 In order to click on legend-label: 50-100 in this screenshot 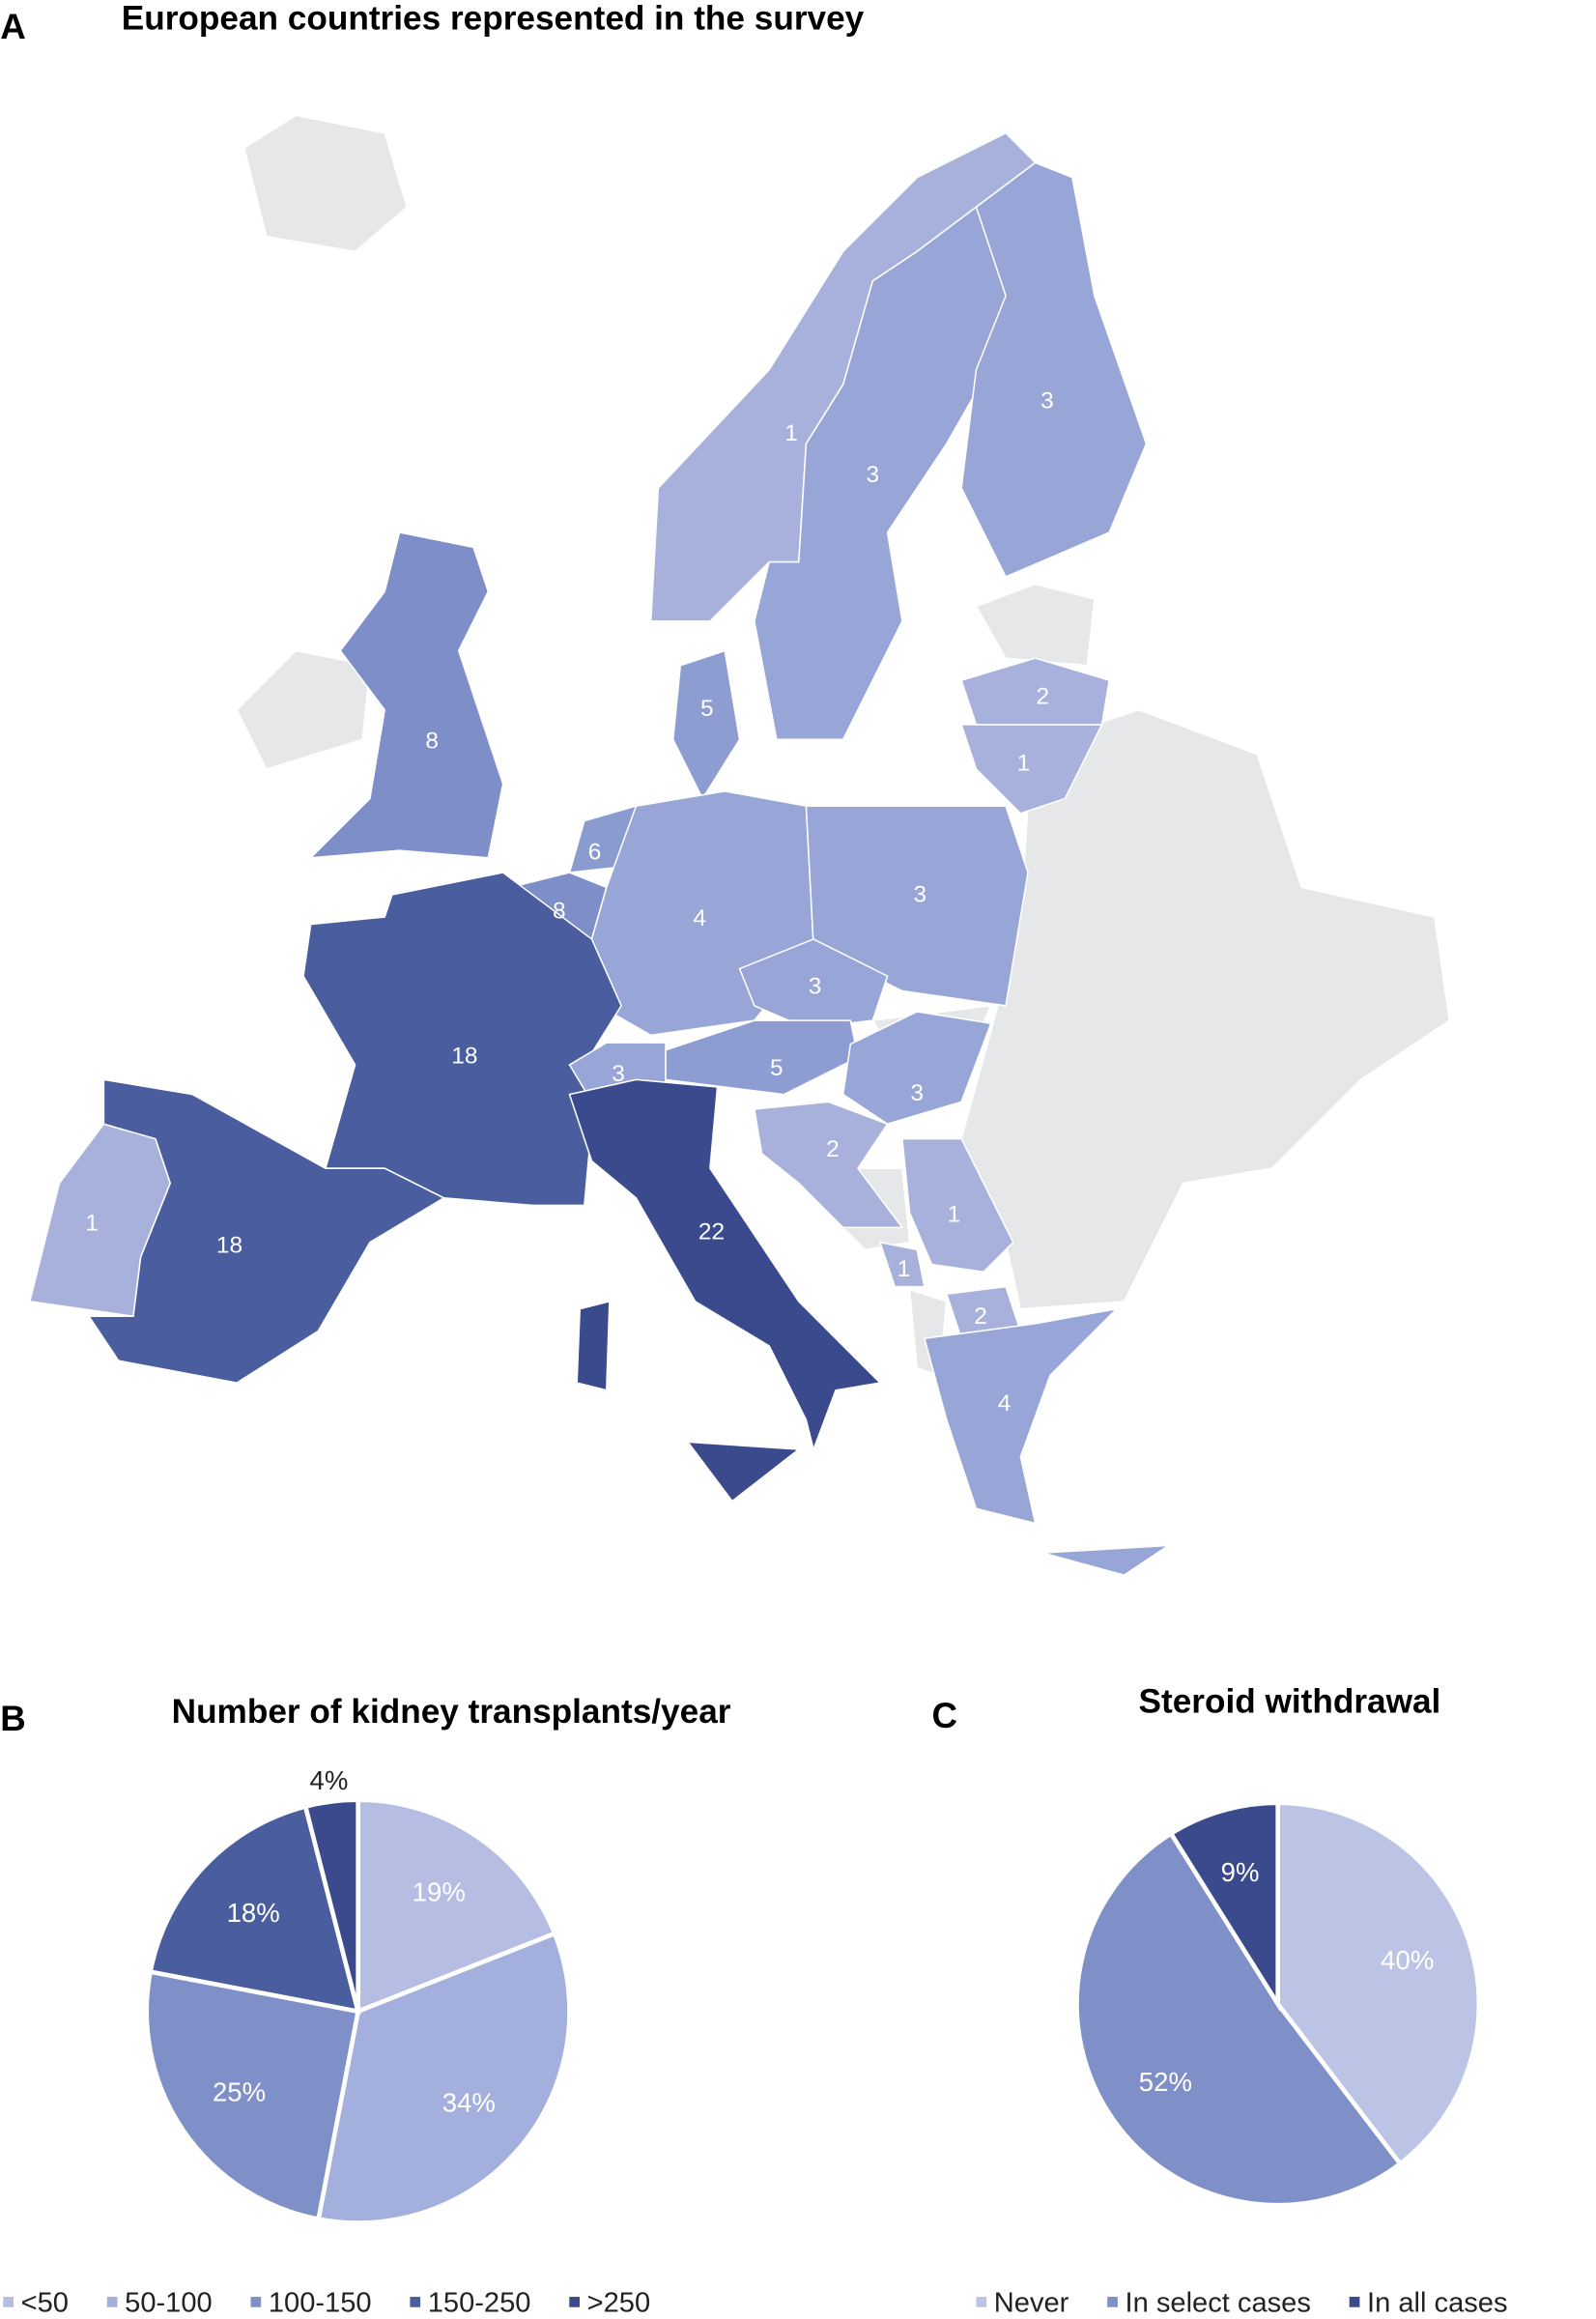, I will do `click(169, 2302)`.